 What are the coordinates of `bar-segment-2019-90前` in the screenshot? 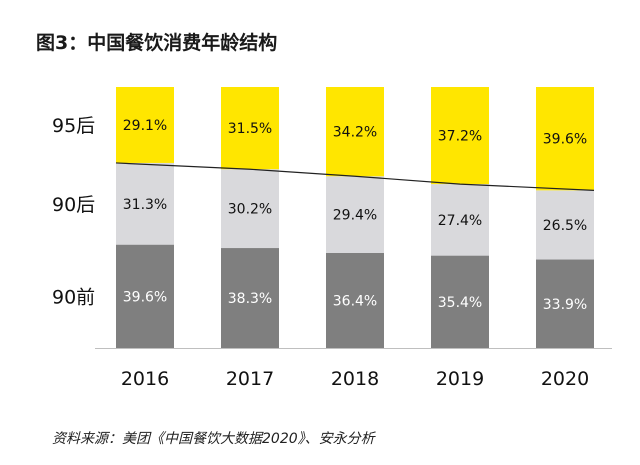 It's located at (460, 301).